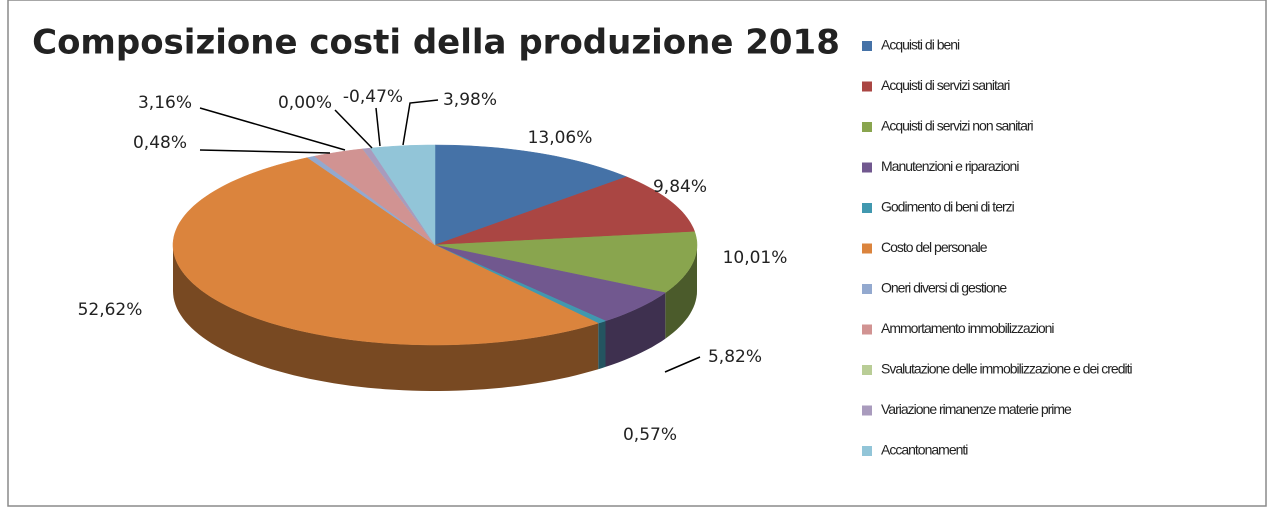 Image resolution: width=1274 pixels, height=507 pixels. What do you see at coordinates (967, 328) in the screenshot?
I see `legend-label: Ammortamento immobilizzazioni` at bounding box center [967, 328].